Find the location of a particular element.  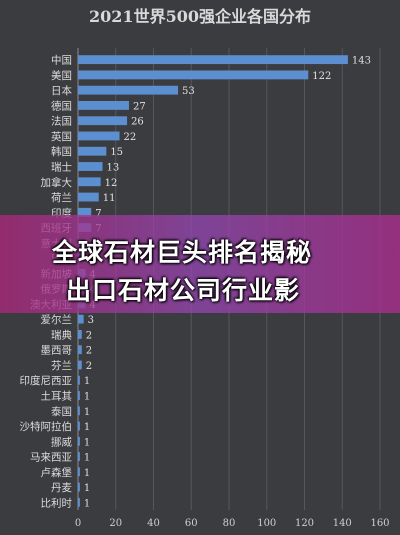

x-tick-label-8: 160 is located at coordinates (379, 523).